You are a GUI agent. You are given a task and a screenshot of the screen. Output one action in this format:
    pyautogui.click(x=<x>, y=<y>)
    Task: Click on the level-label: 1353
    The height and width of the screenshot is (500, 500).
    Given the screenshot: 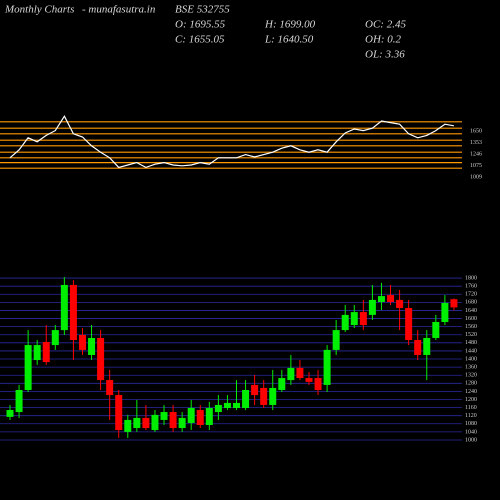 What is the action you would take?
    pyautogui.click(x=476, y=143)
    